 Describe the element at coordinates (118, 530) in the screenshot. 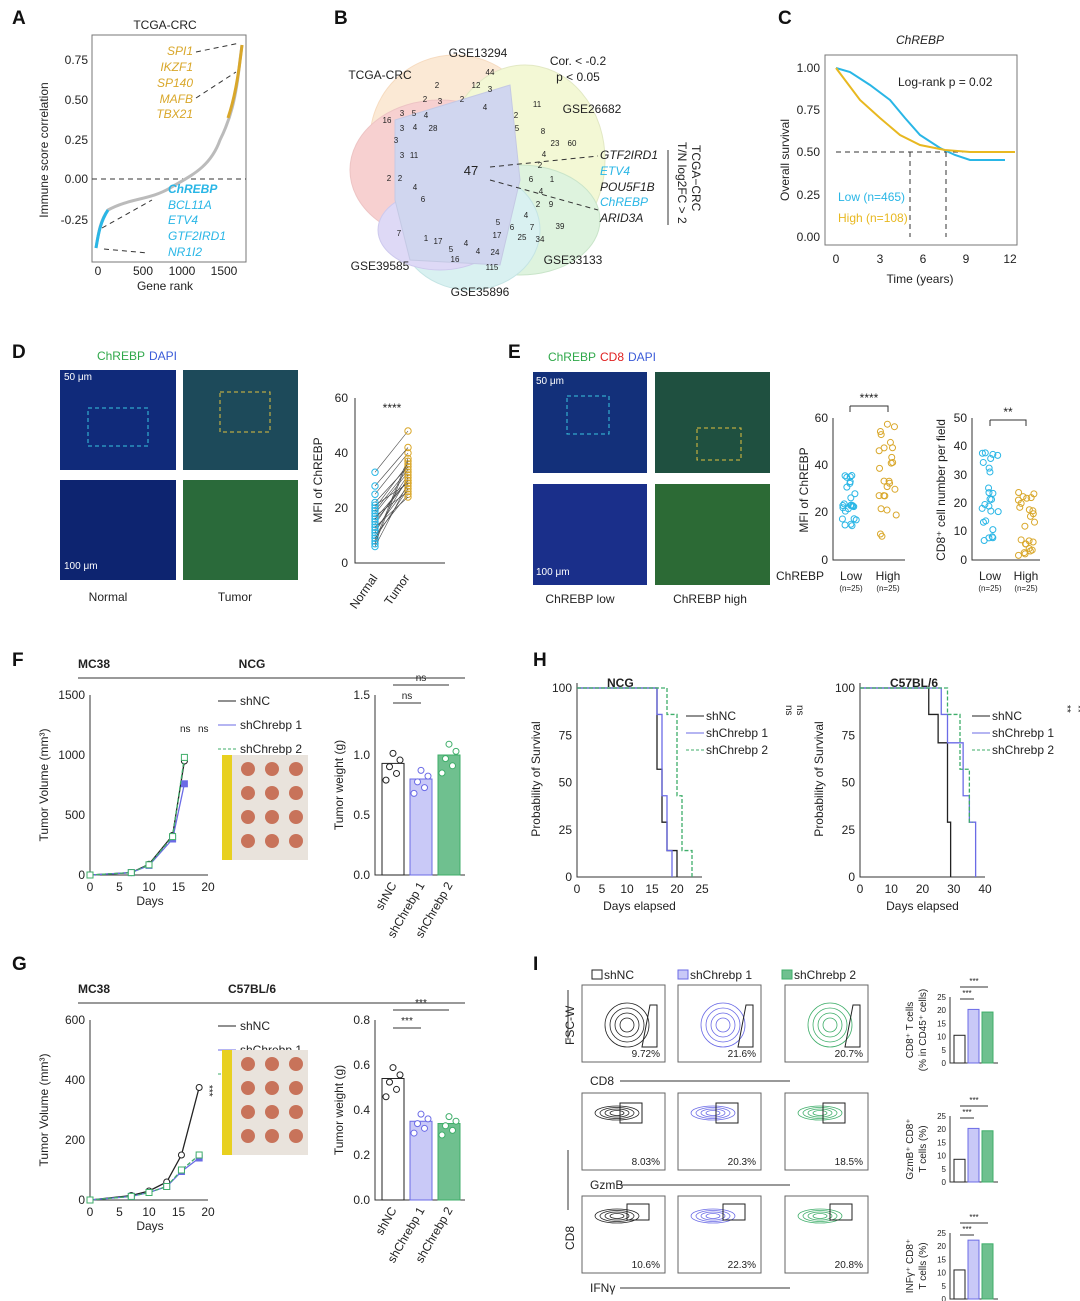

I see `d-image-normal-bottom` at that location.